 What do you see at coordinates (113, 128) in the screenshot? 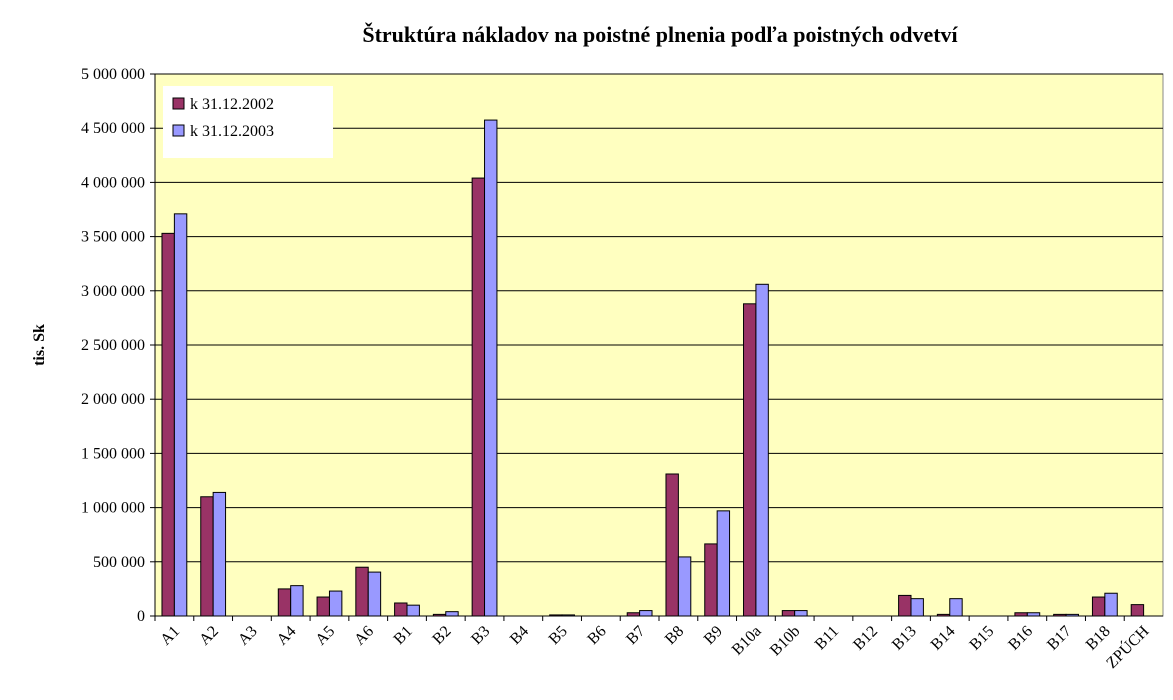
I see `y-tick-label: 4 500 000` at bounding box center [113, 128].